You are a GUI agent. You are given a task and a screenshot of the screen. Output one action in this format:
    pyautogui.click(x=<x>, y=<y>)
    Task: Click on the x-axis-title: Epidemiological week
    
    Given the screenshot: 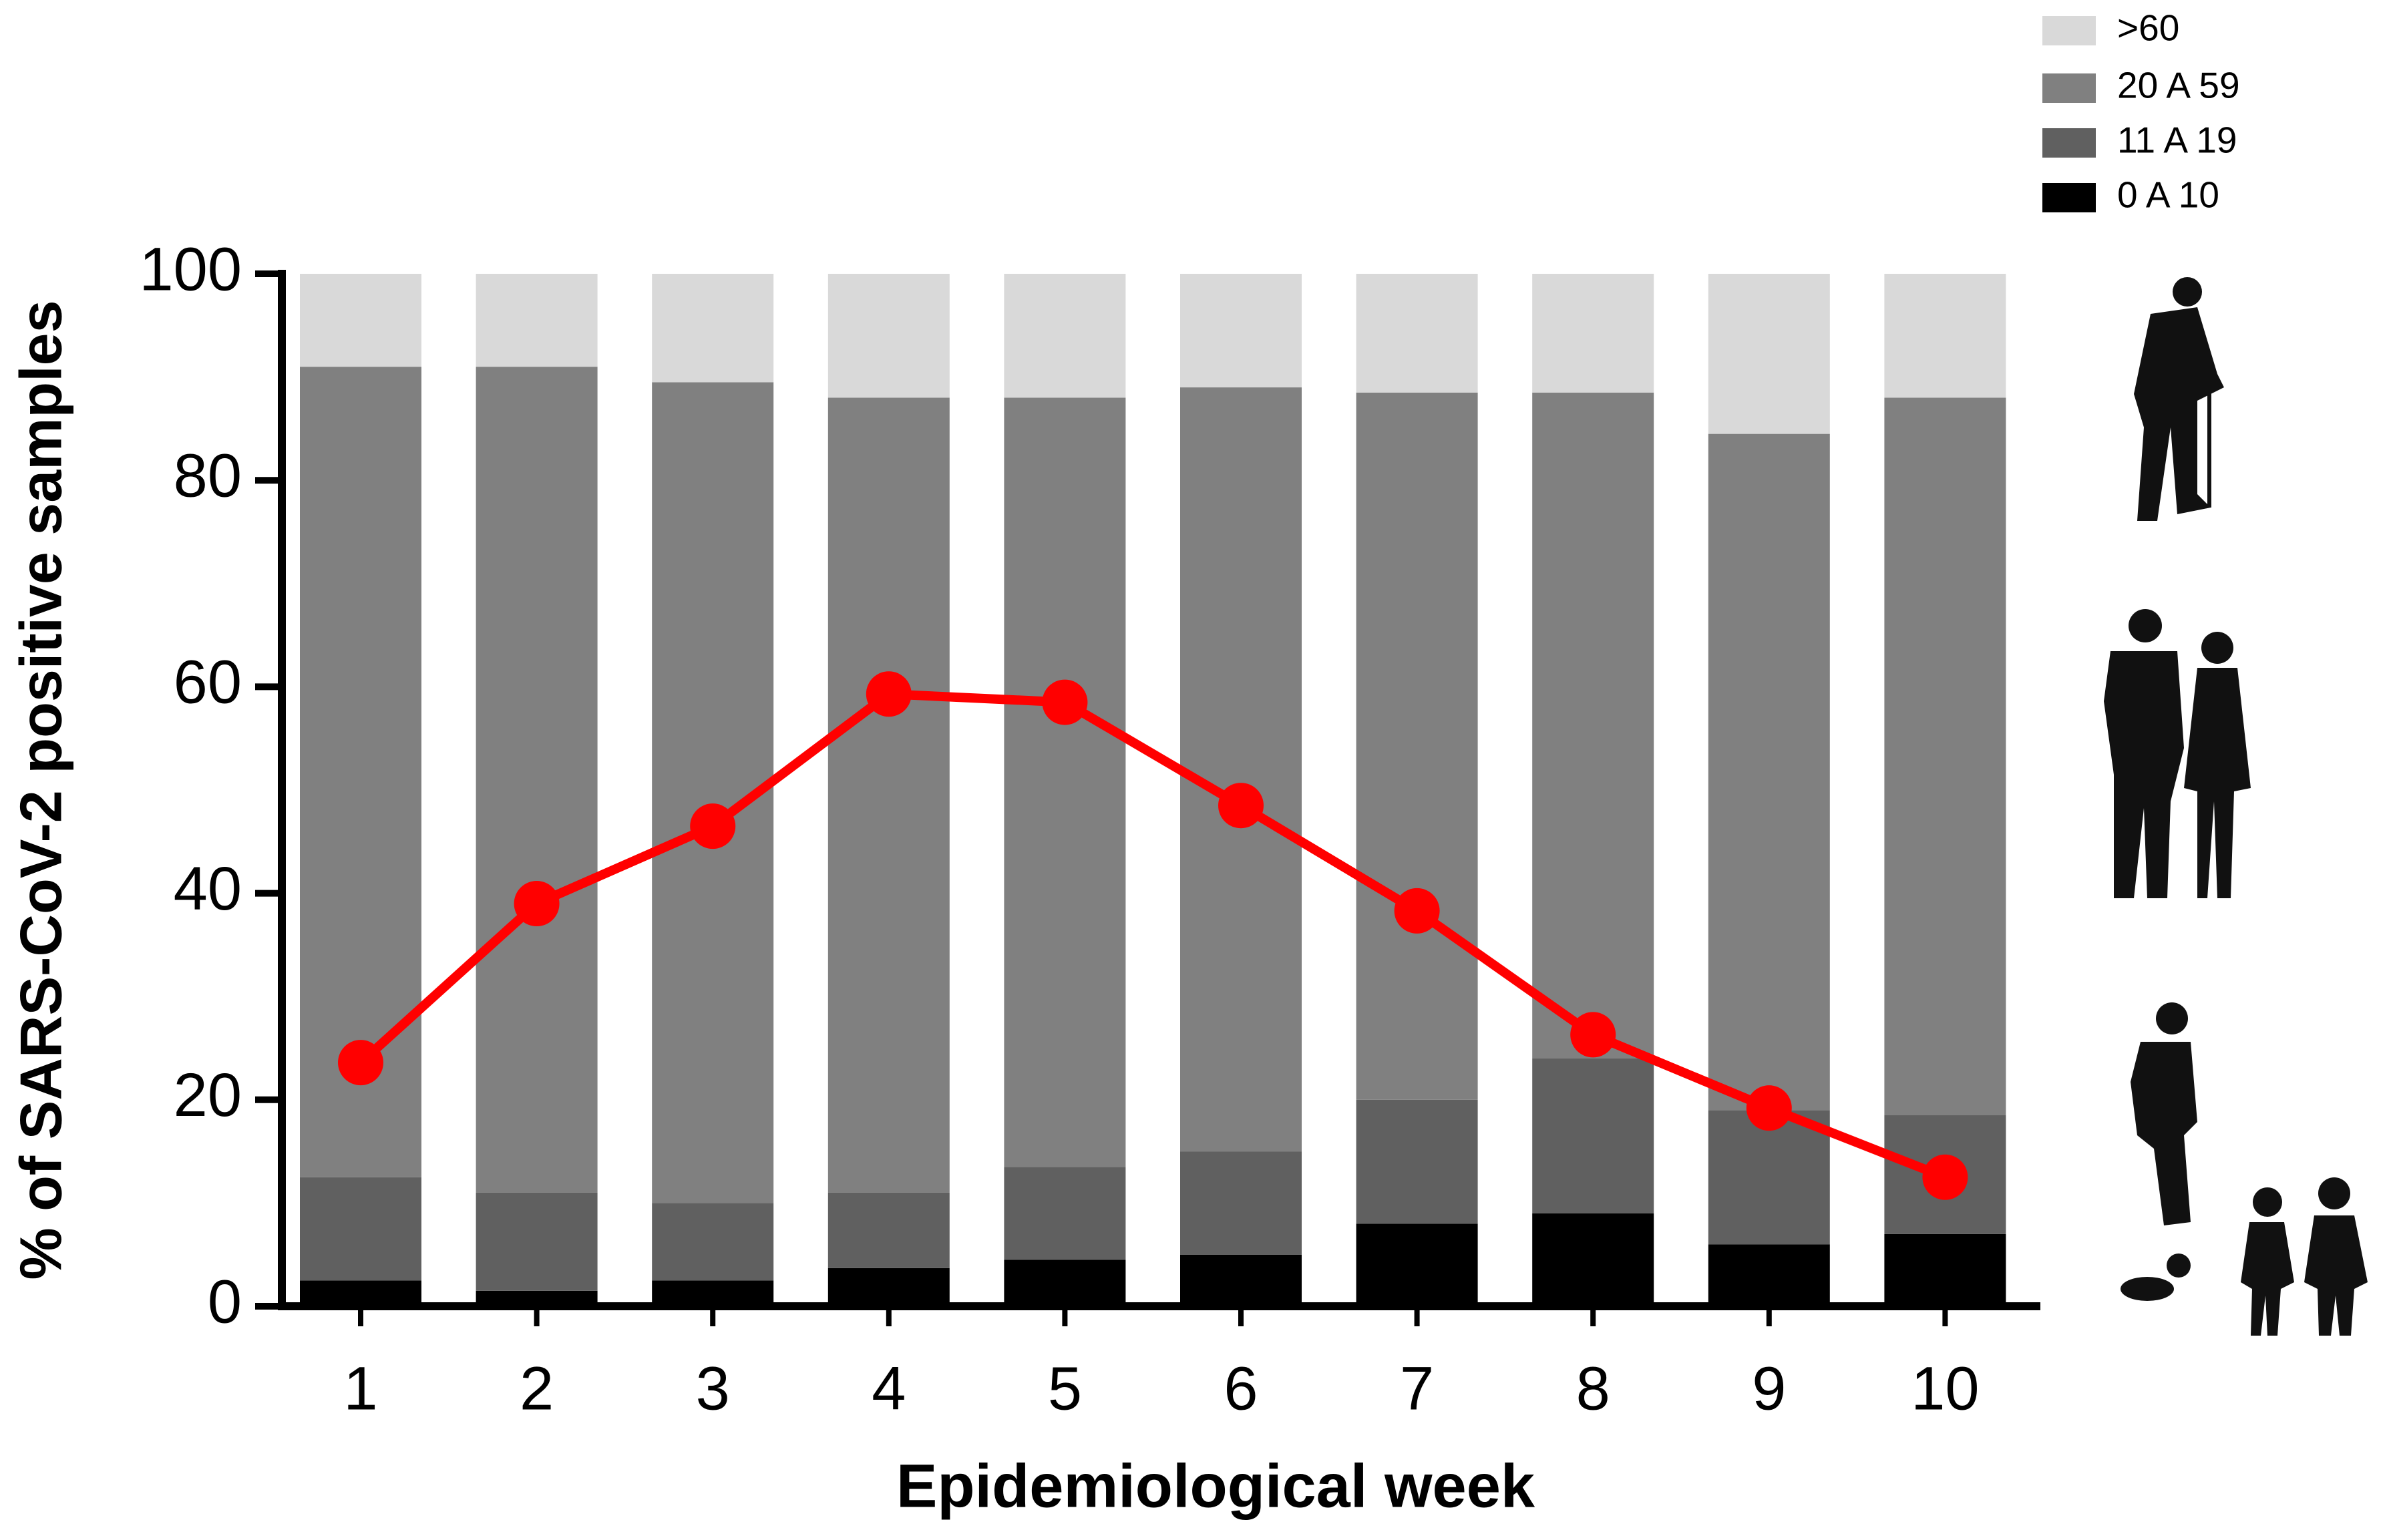 What is the action you would take?
    pyautogui.click(x=1215, y=1486)
    